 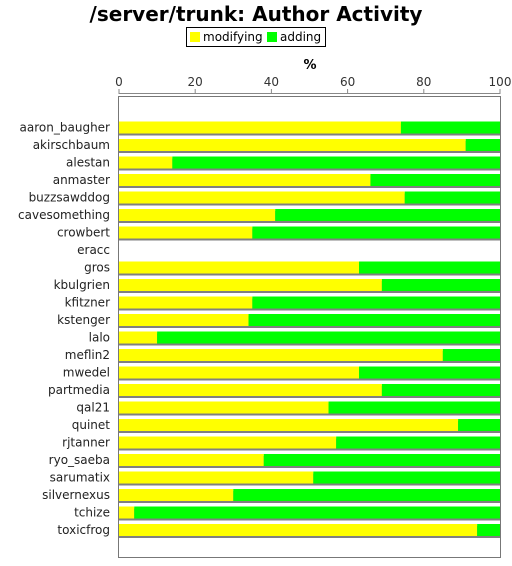 I want to click on x-tick-label: 0, so click(x=119, y=82).